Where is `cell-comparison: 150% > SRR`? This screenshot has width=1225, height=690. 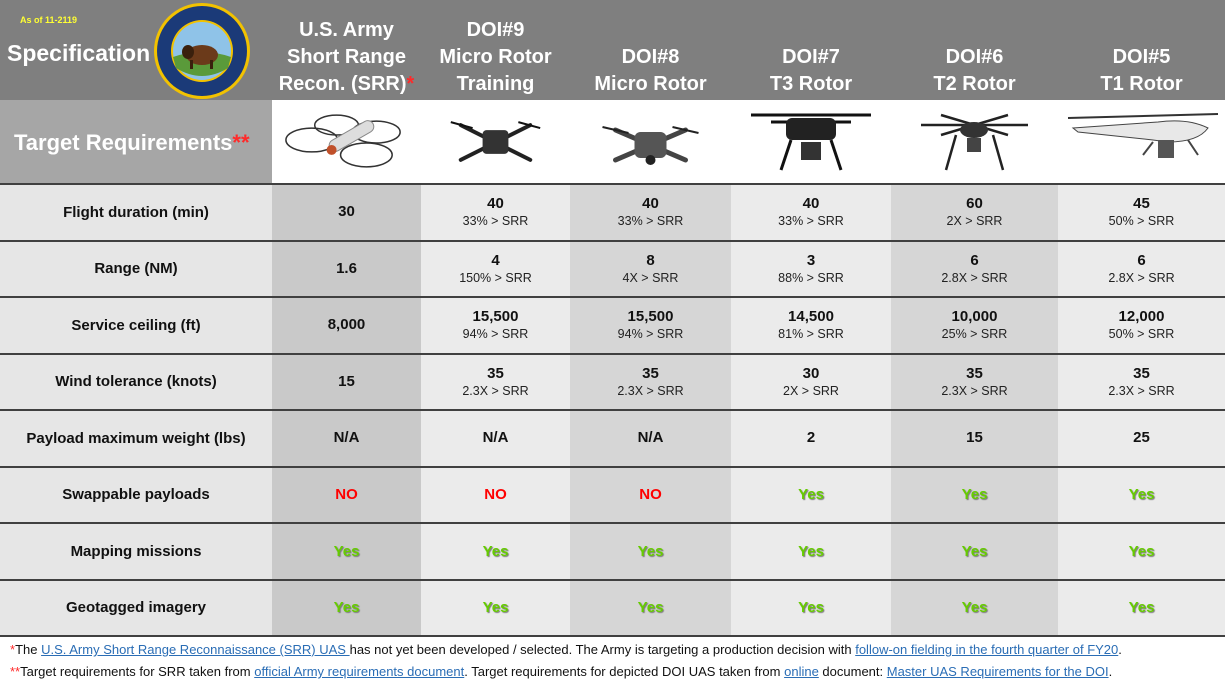
cell-comparison: 150% > SRR is located at coordinates (495, 277).